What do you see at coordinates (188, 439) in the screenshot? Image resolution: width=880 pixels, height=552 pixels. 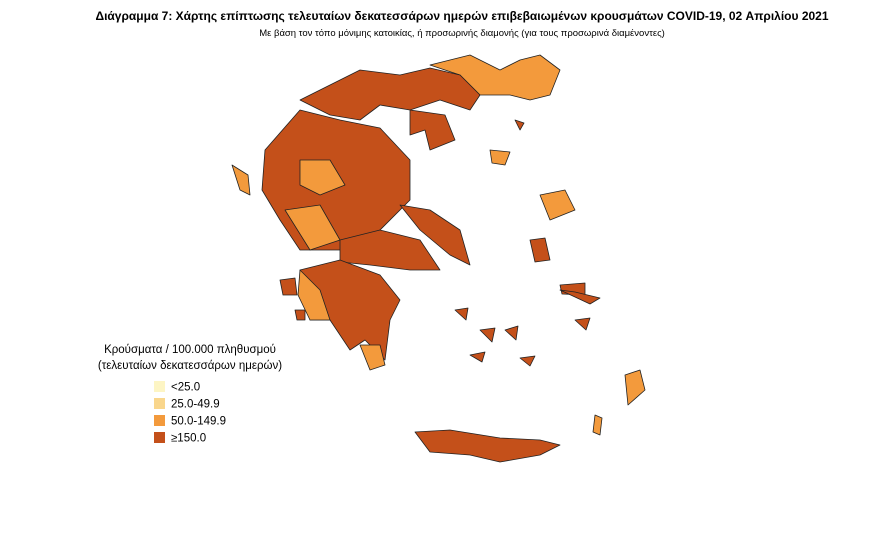 I see `legend-label: ≥150.0` at bounding box center [188, 439].